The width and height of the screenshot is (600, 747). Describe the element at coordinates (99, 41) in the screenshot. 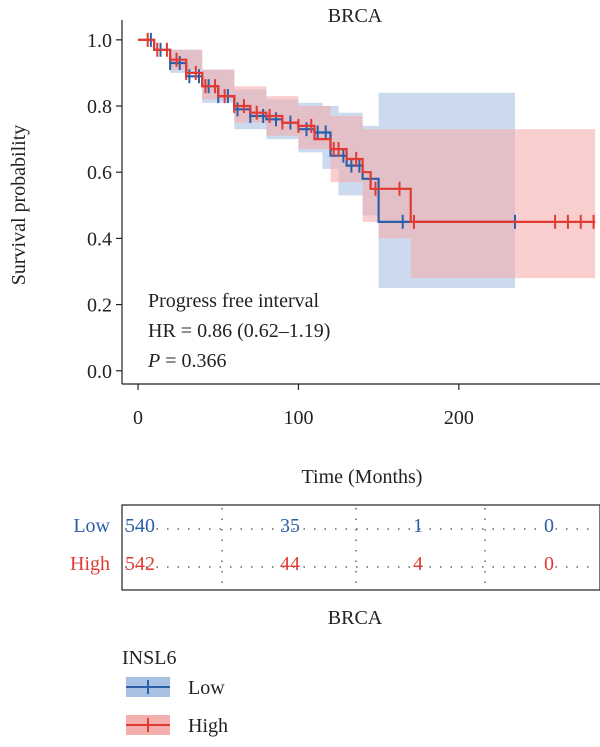

I see `y-tick-label-5: 1.0` at that location.